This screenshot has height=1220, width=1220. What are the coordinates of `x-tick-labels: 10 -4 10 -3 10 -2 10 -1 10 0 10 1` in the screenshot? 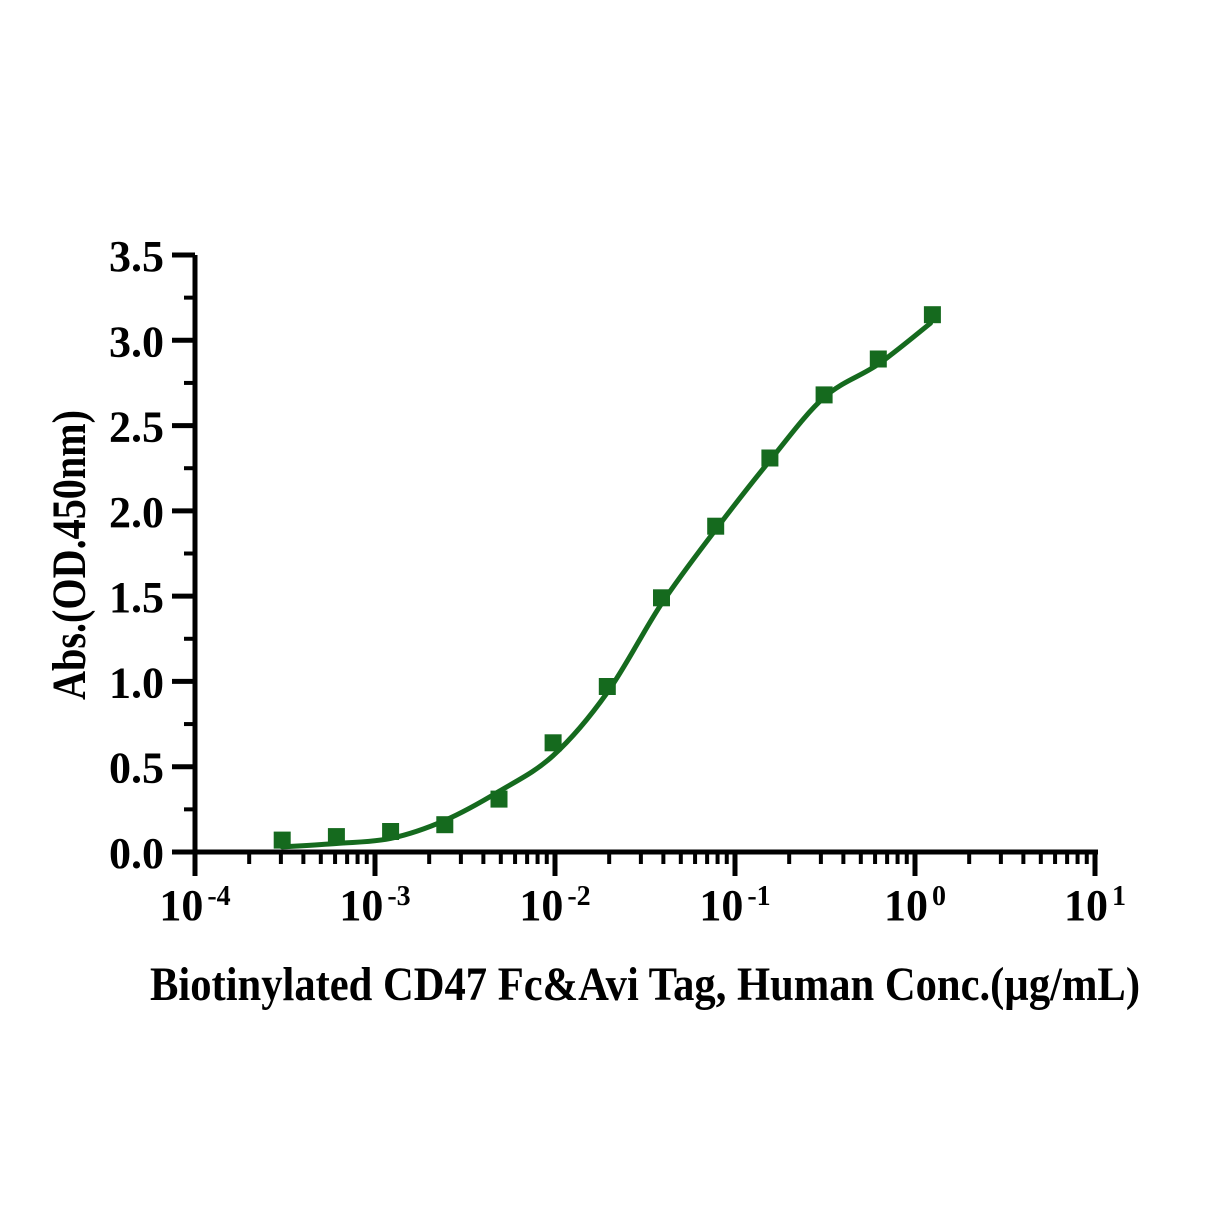 It's located at (642, 905).